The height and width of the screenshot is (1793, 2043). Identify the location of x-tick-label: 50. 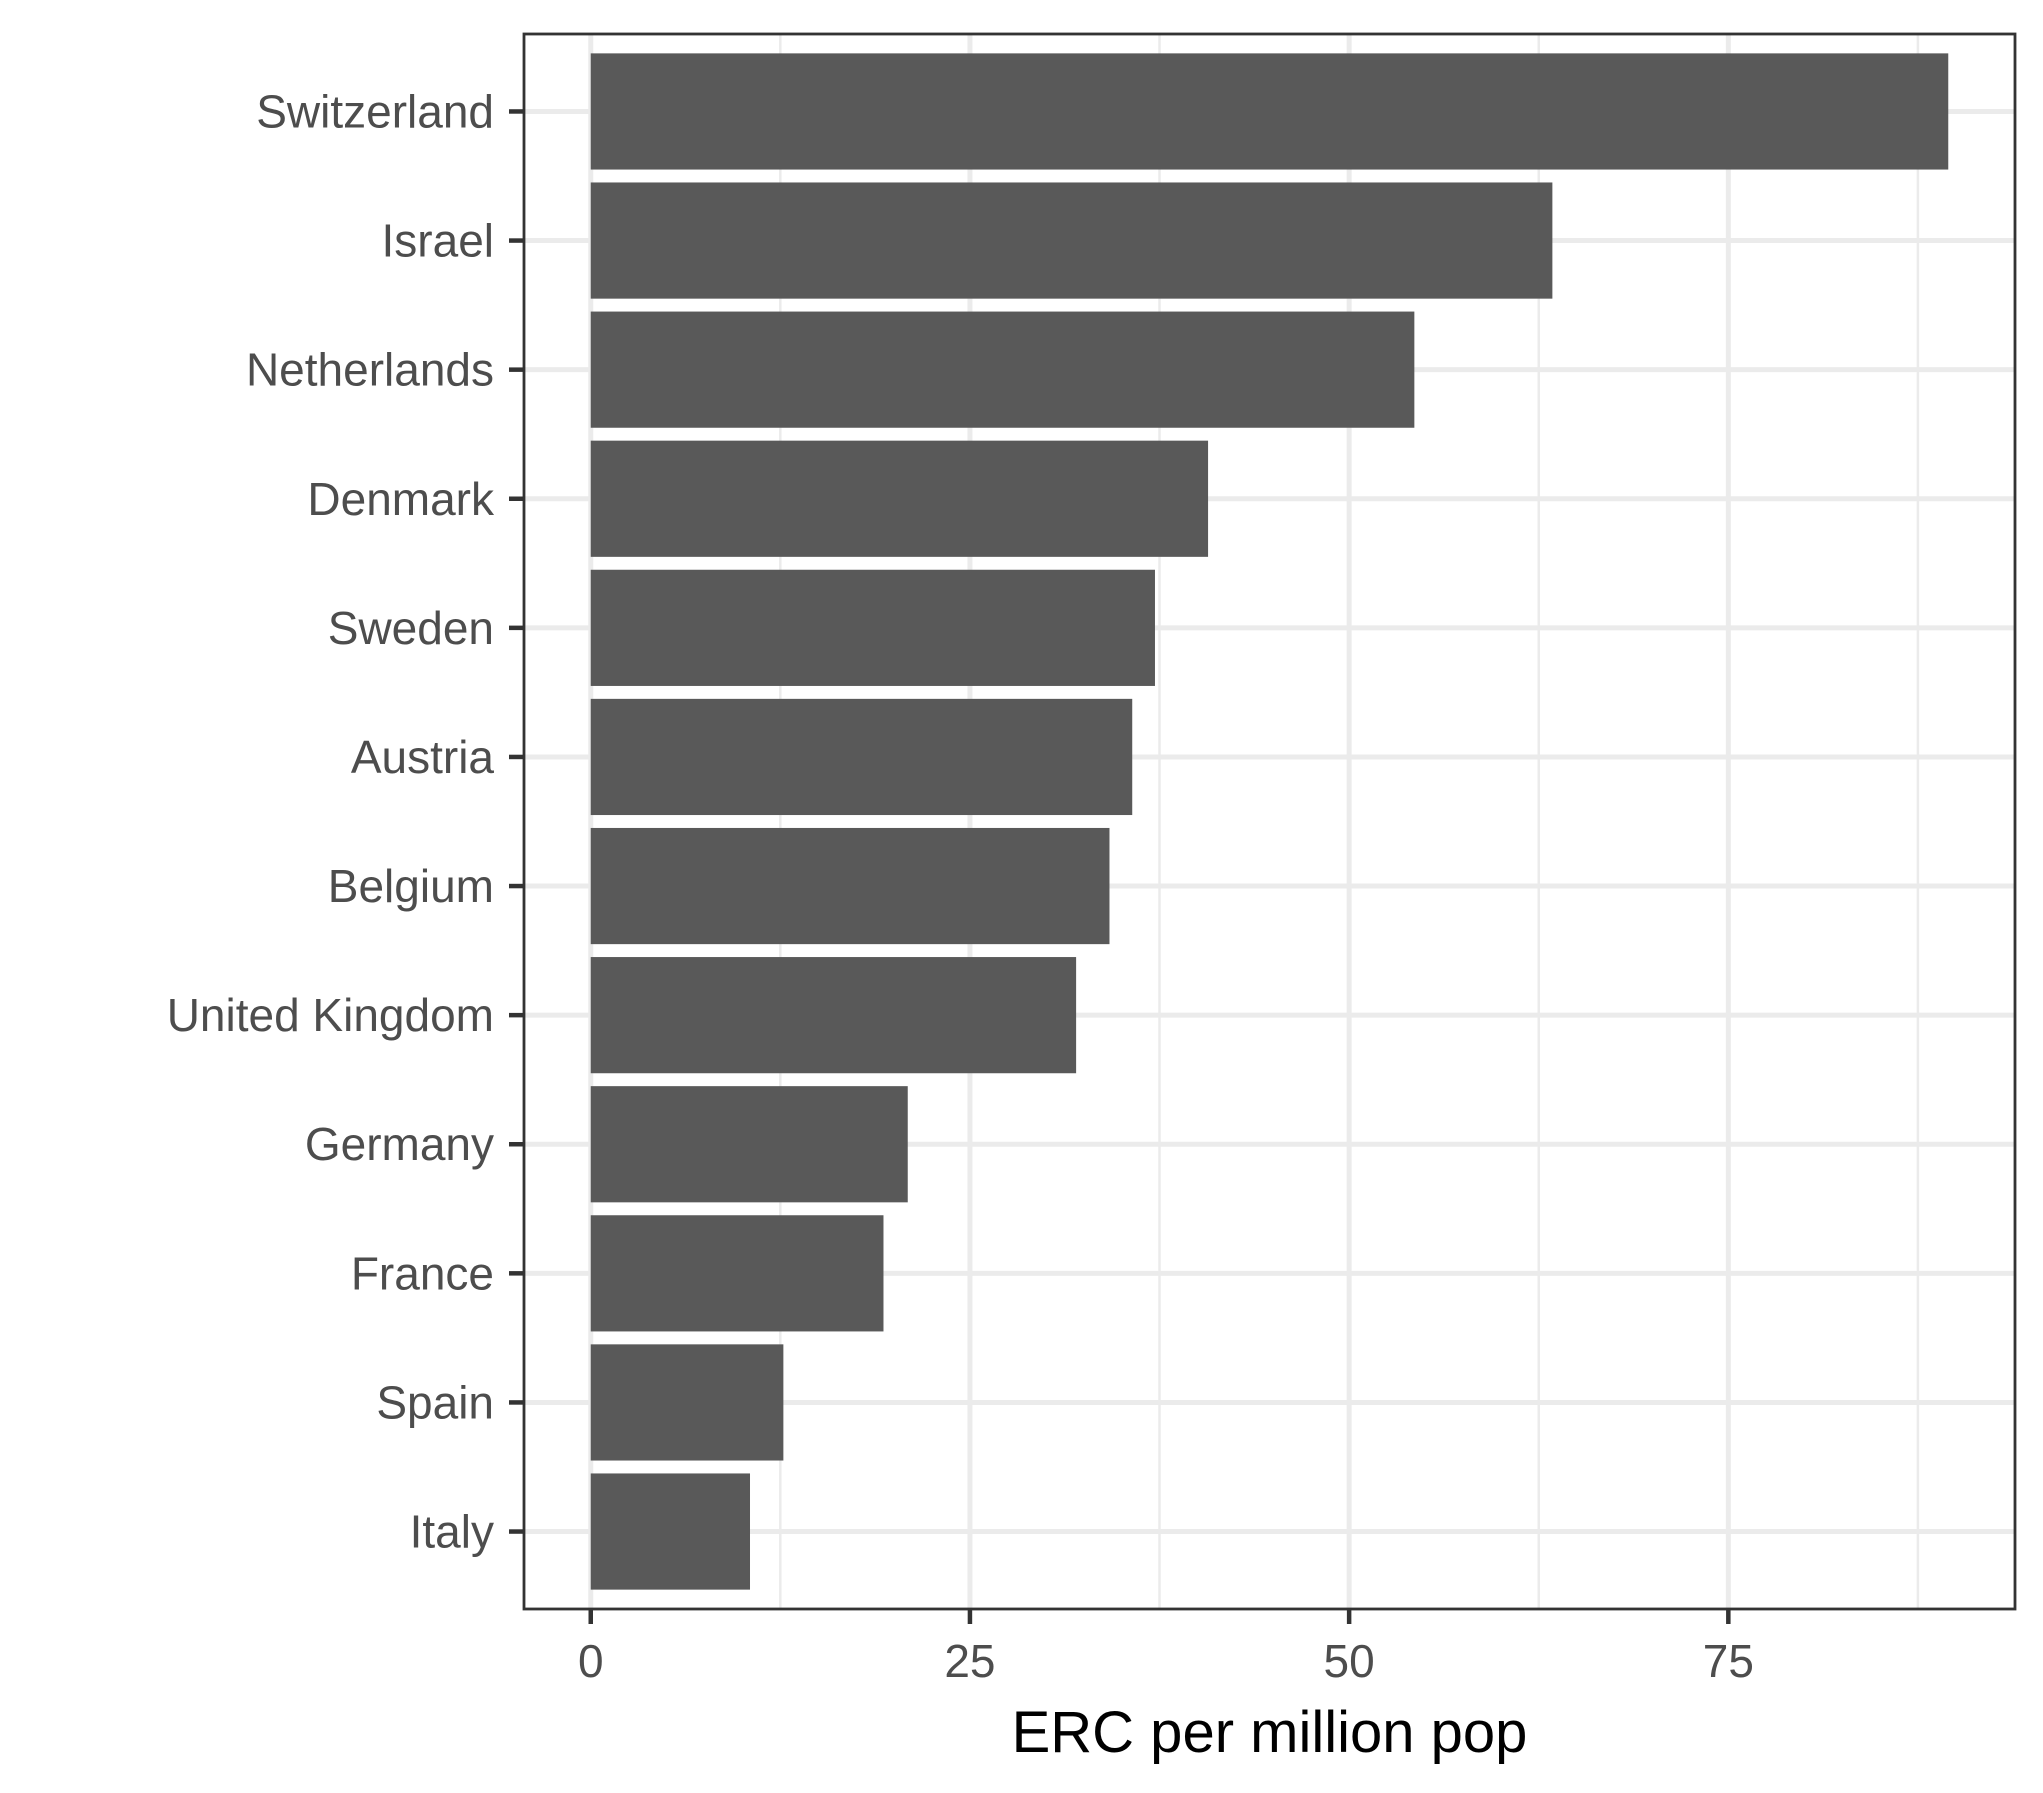
(1349, 1661).